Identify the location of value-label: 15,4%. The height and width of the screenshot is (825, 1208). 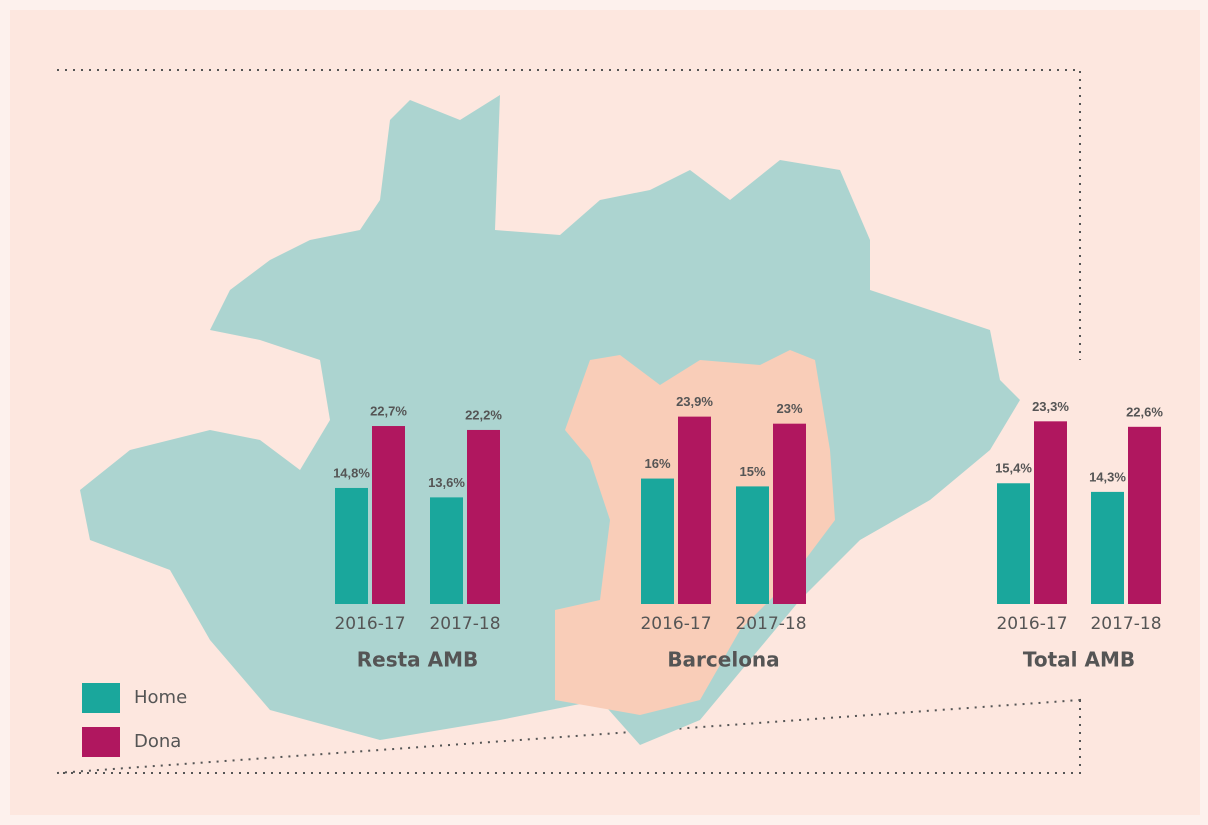
(1013, 468).